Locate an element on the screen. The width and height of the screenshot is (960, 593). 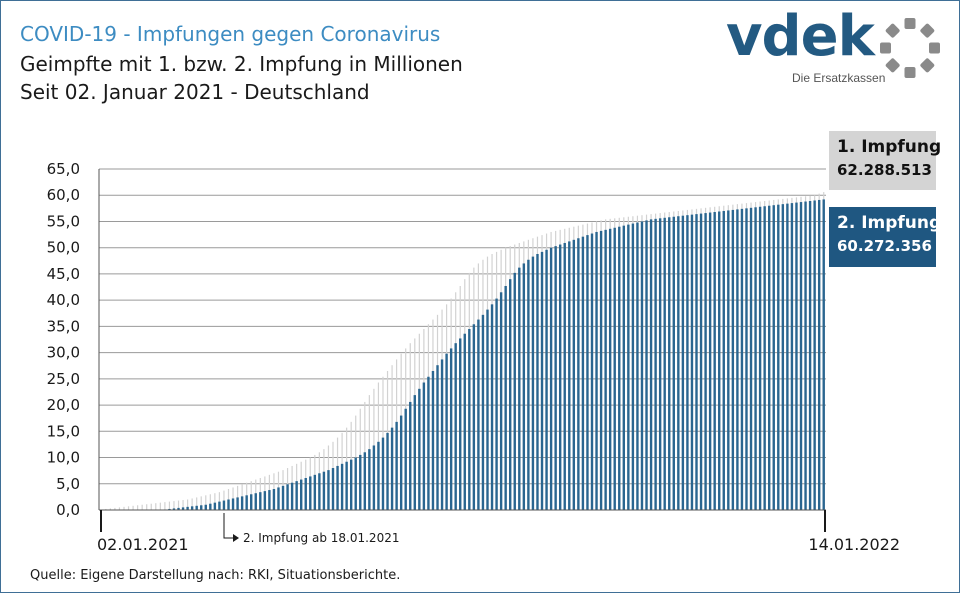
second-dose-value: 60.272.356 is located at coordinates (884, 246).